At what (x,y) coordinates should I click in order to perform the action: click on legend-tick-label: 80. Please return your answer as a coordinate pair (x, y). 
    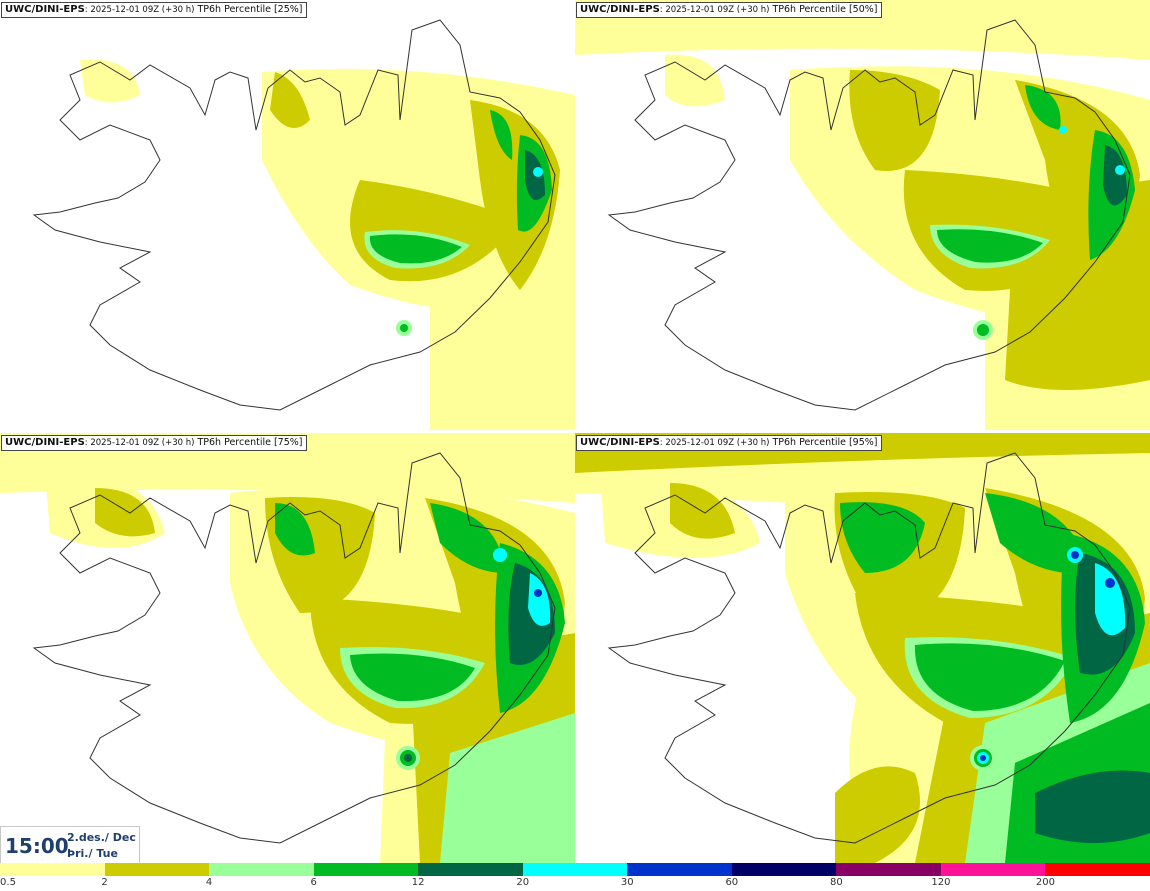
    Looking at the image, I should click on (836, 882).